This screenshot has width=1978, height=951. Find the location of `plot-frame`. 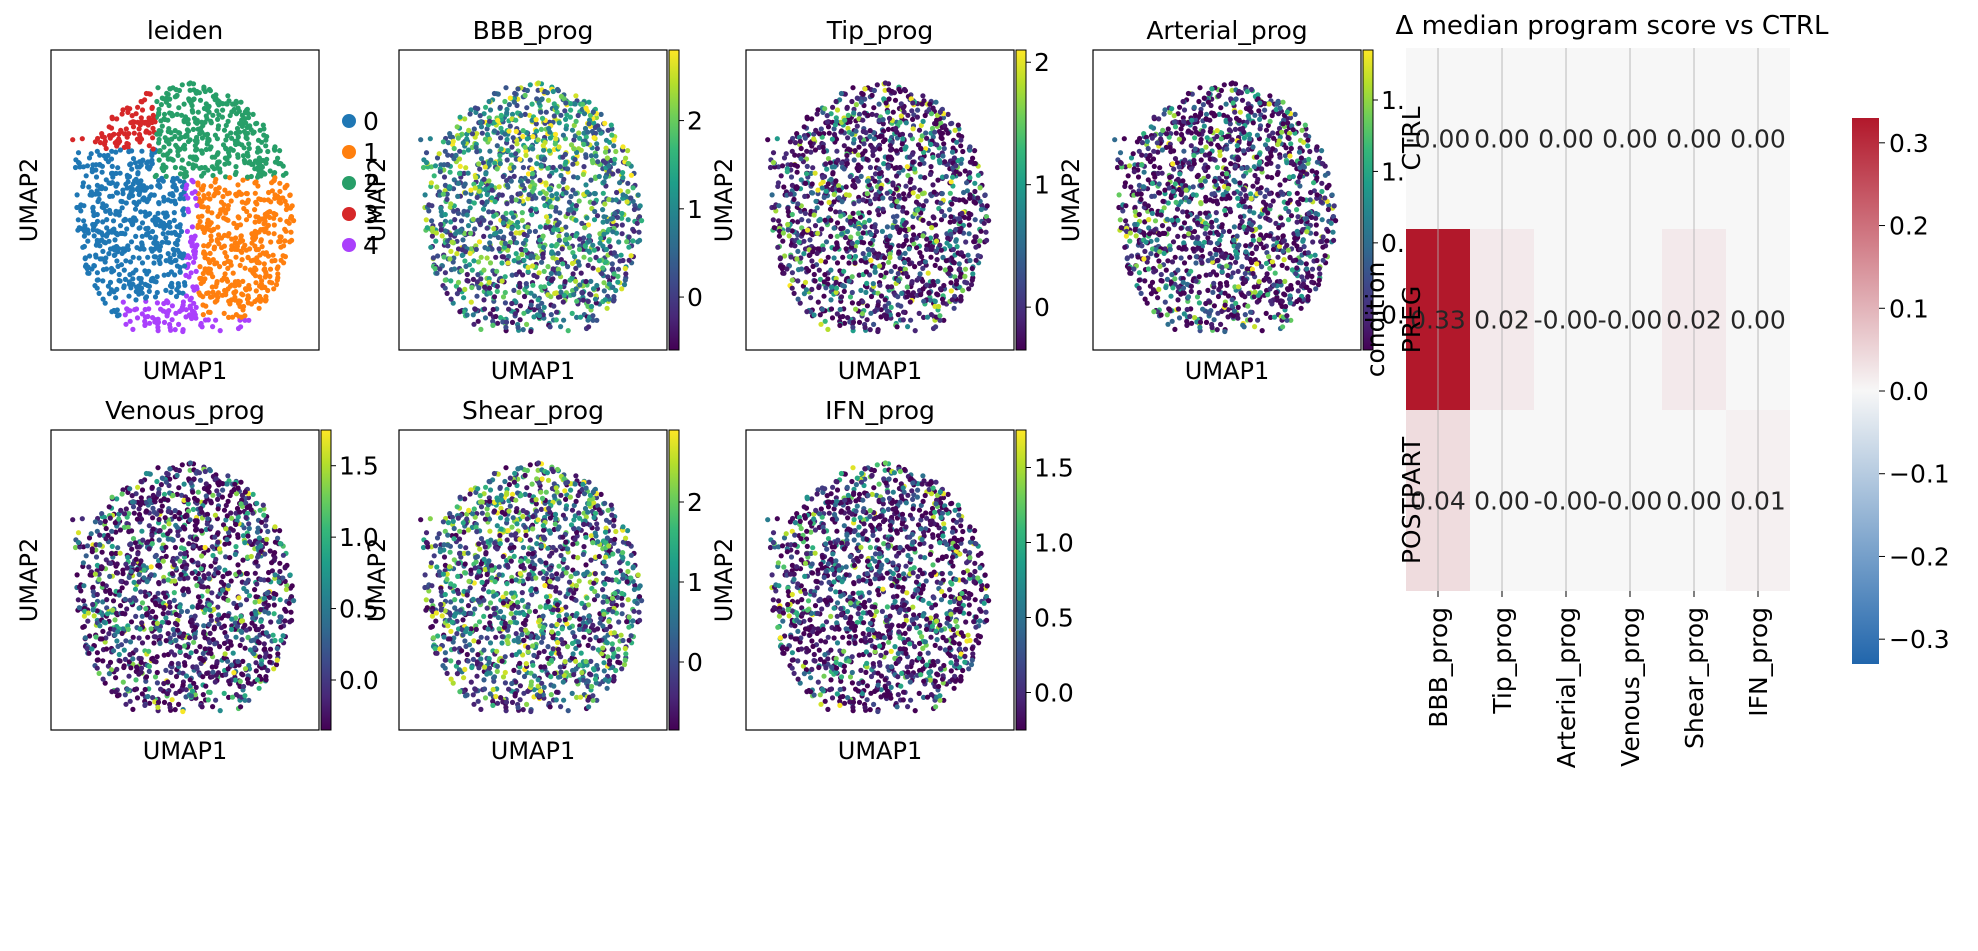

plot-frame is located at coordinates (533, 200).